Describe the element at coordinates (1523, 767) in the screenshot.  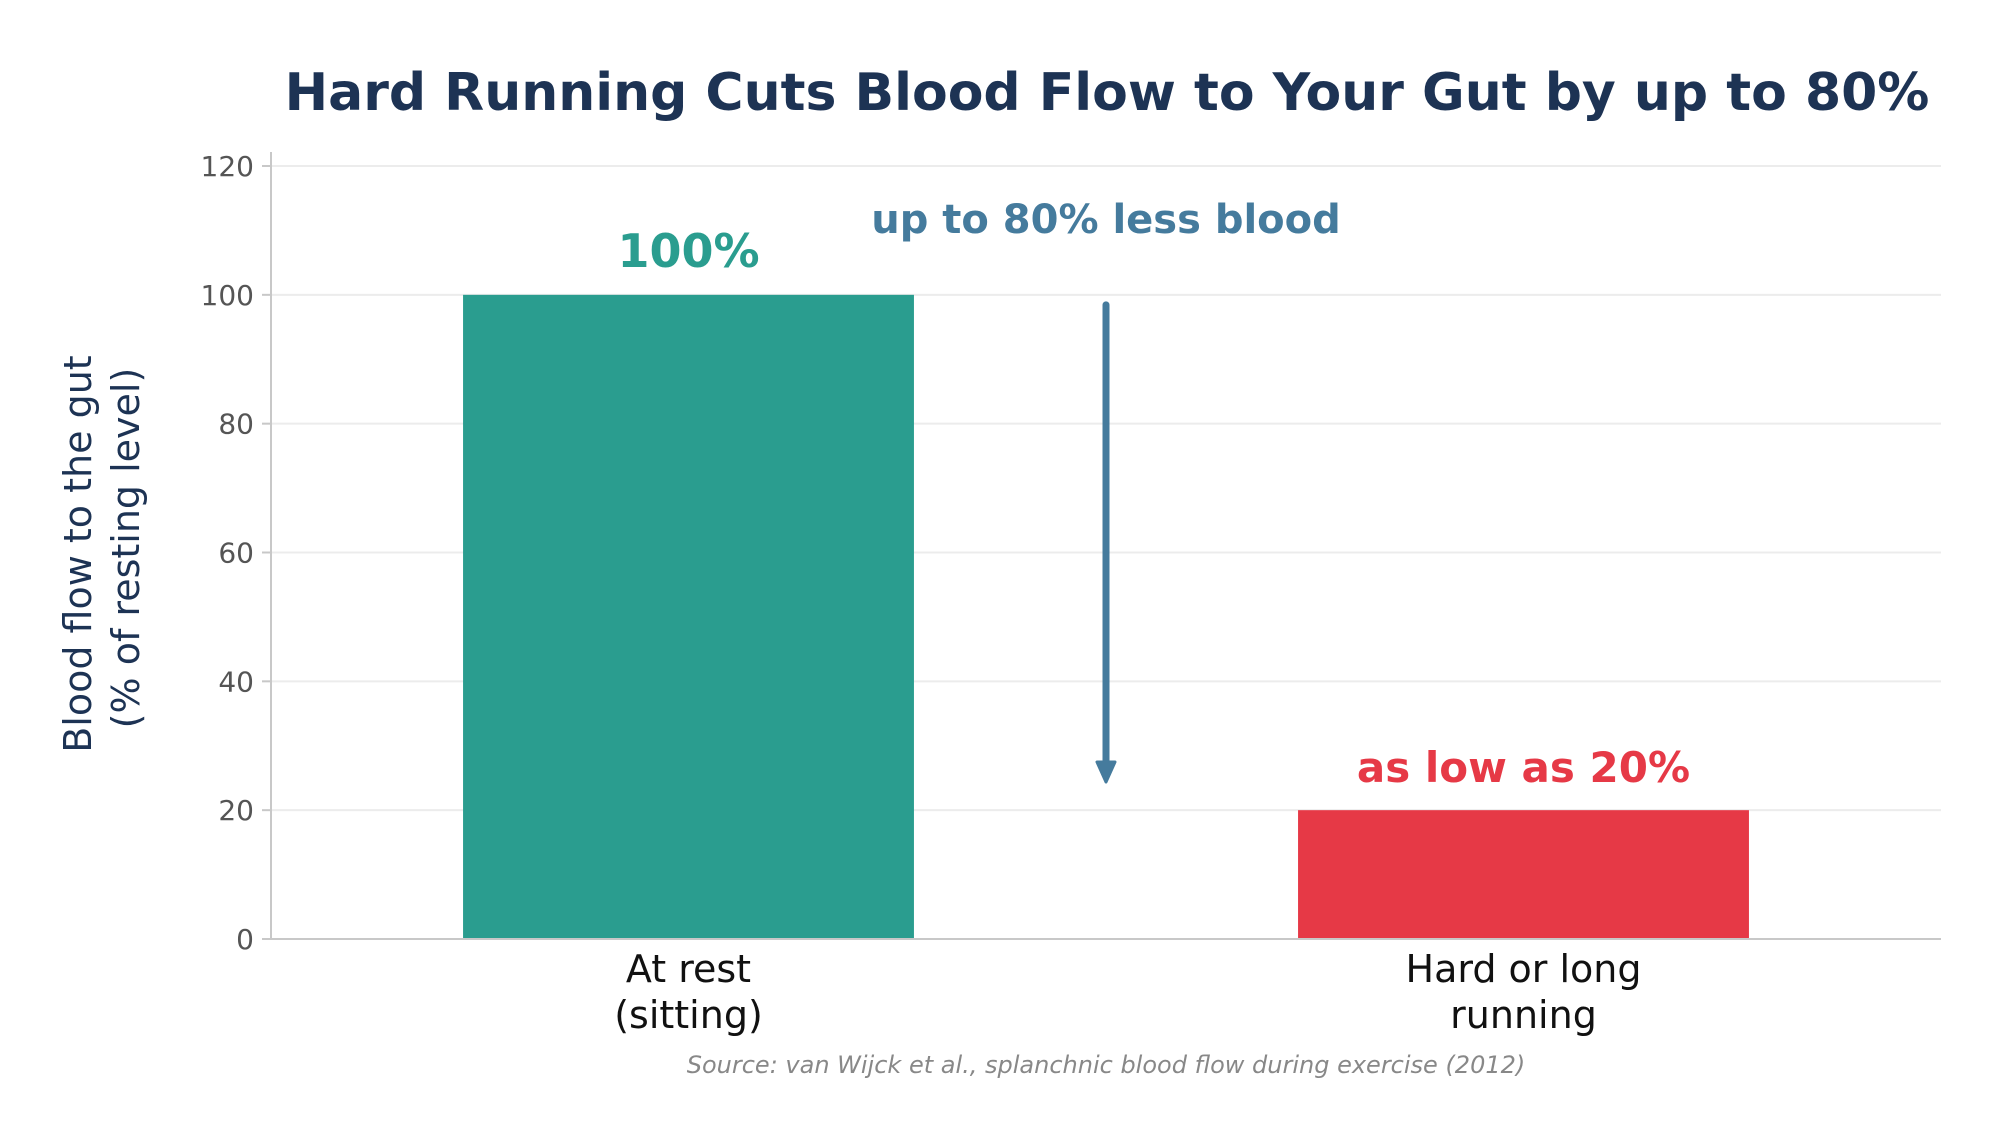
I see `data-label-1: as low as 20%` at that location.